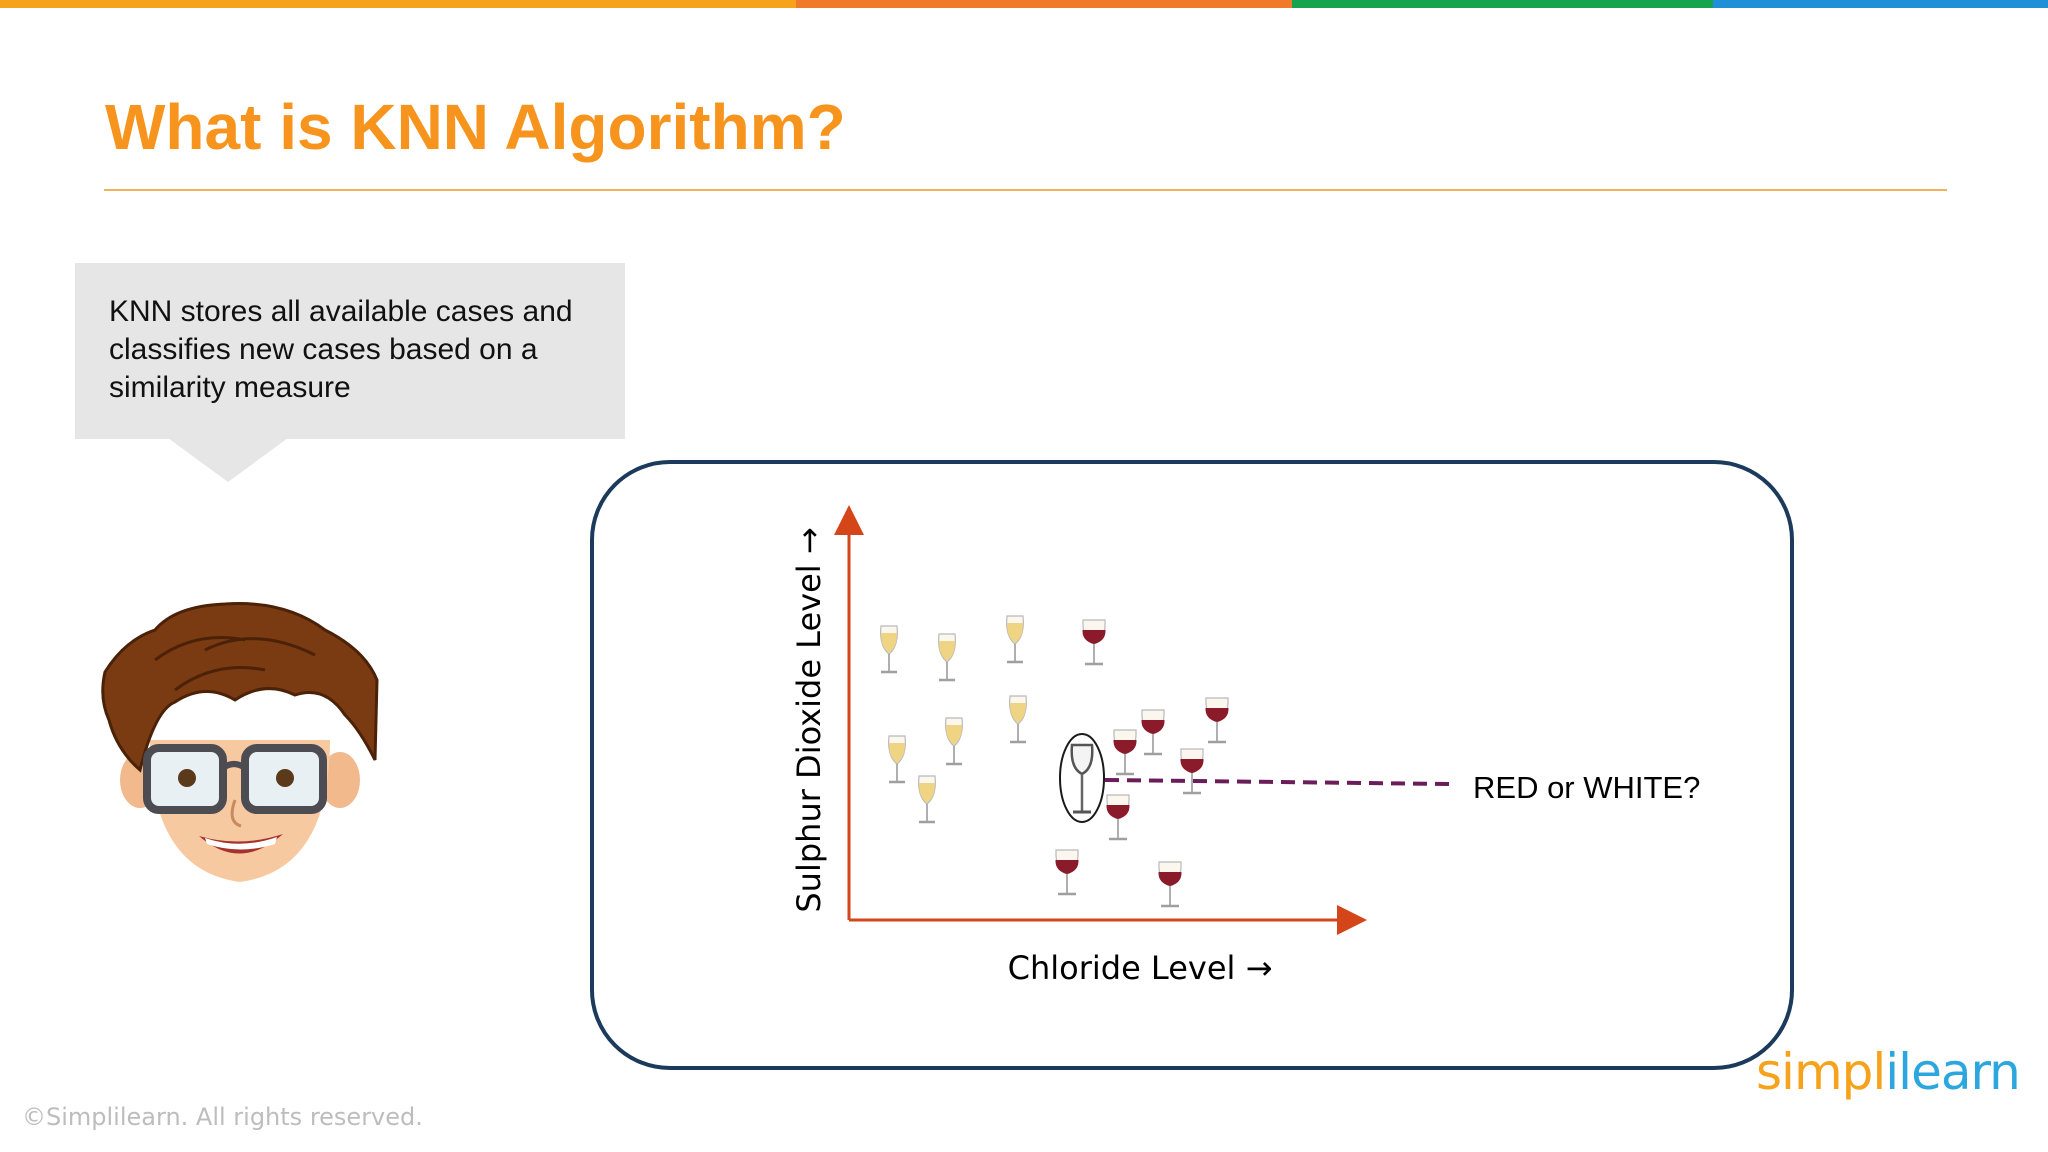 Image resolution: width=2048 pixels, height=1152 pixels. Describe the element at coordinates (1502, 4) in the screenshot. I see `top-bar-segment-green` at that location.